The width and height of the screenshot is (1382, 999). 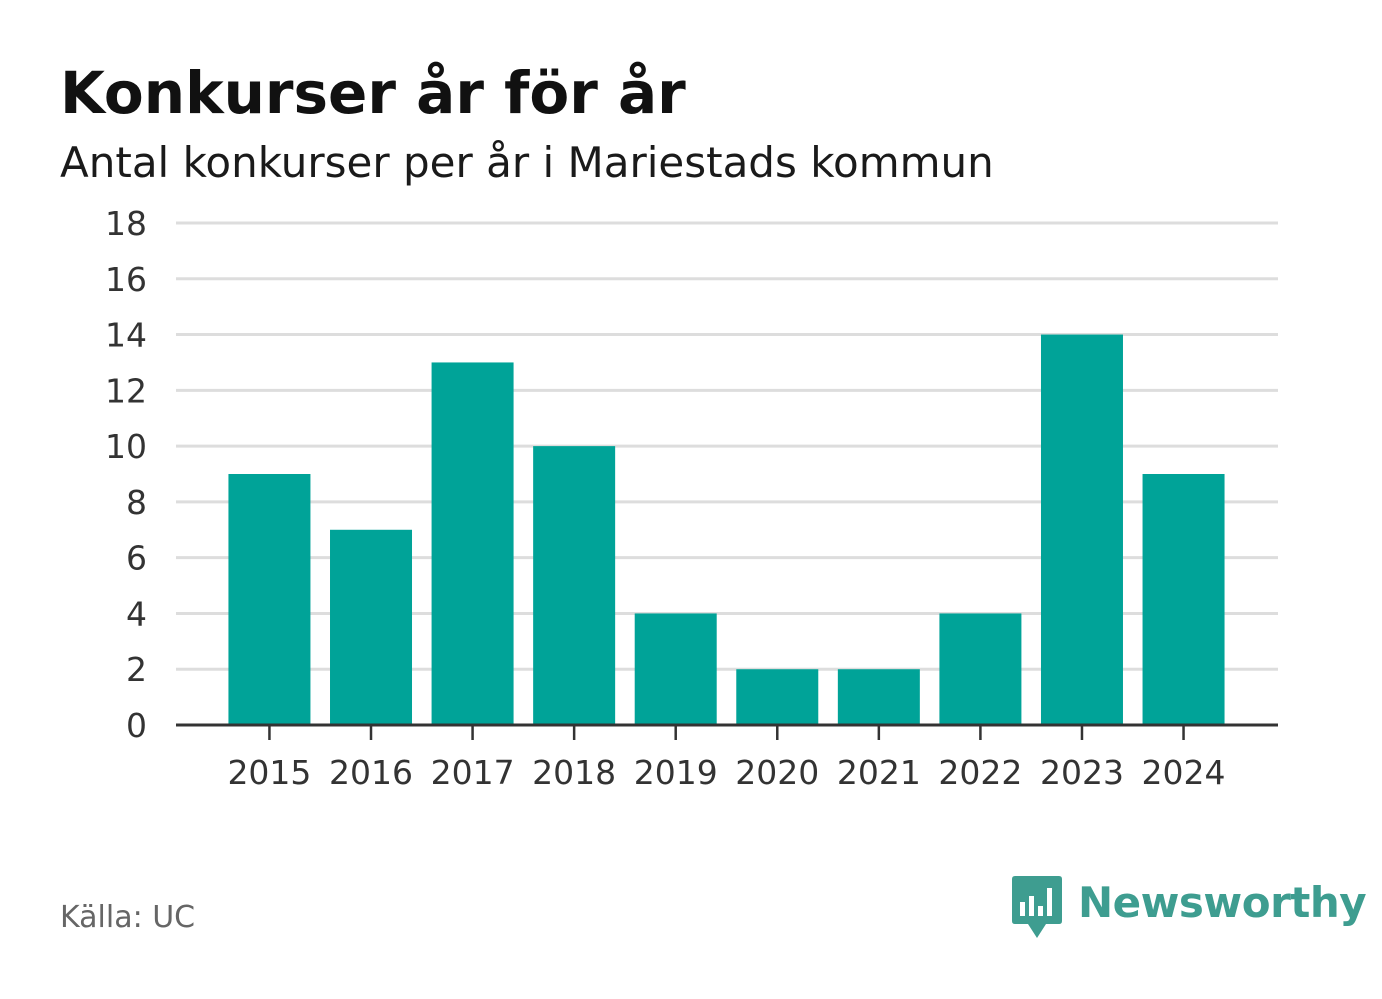 I want to click on x-tick-label: 2015, so click(x=269, y=772).